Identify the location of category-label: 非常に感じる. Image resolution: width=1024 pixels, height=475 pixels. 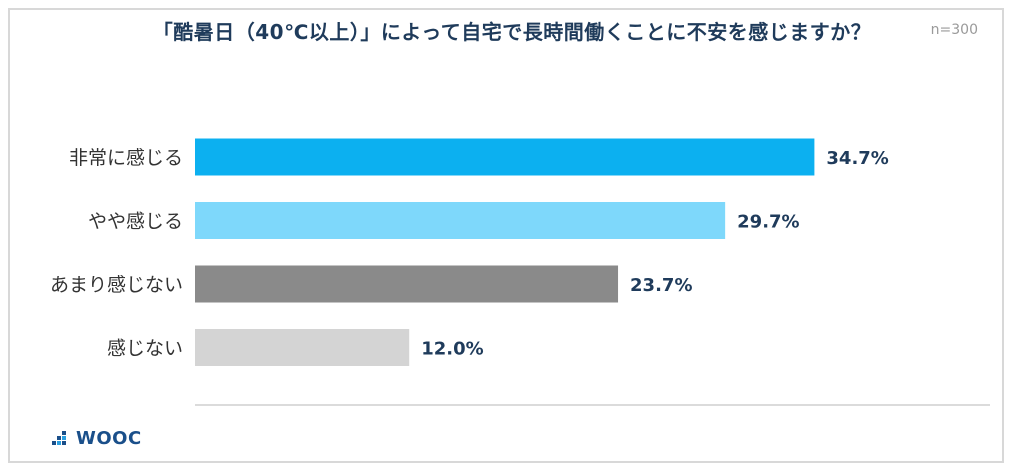
(126, 158).